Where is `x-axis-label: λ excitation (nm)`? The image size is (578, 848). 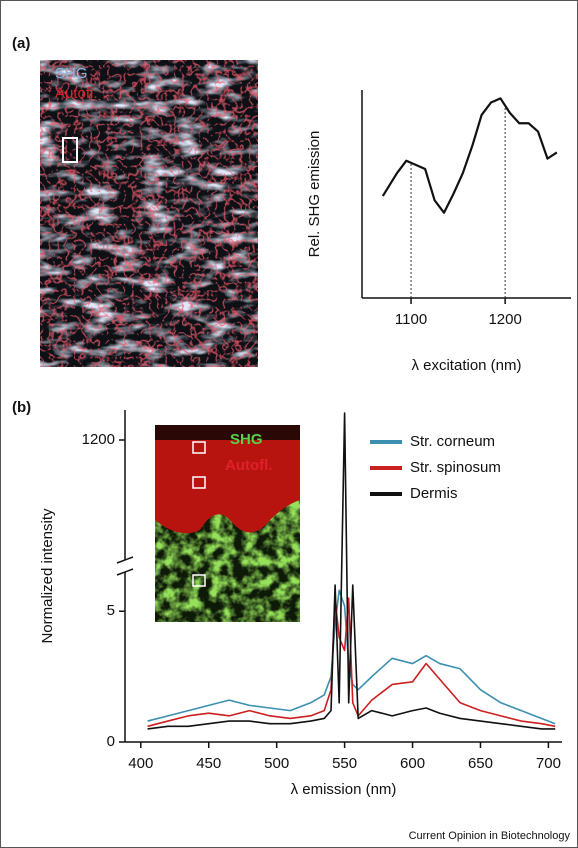
x-axis-label: λ excitation (nm) is located at coordinates (466, 365).